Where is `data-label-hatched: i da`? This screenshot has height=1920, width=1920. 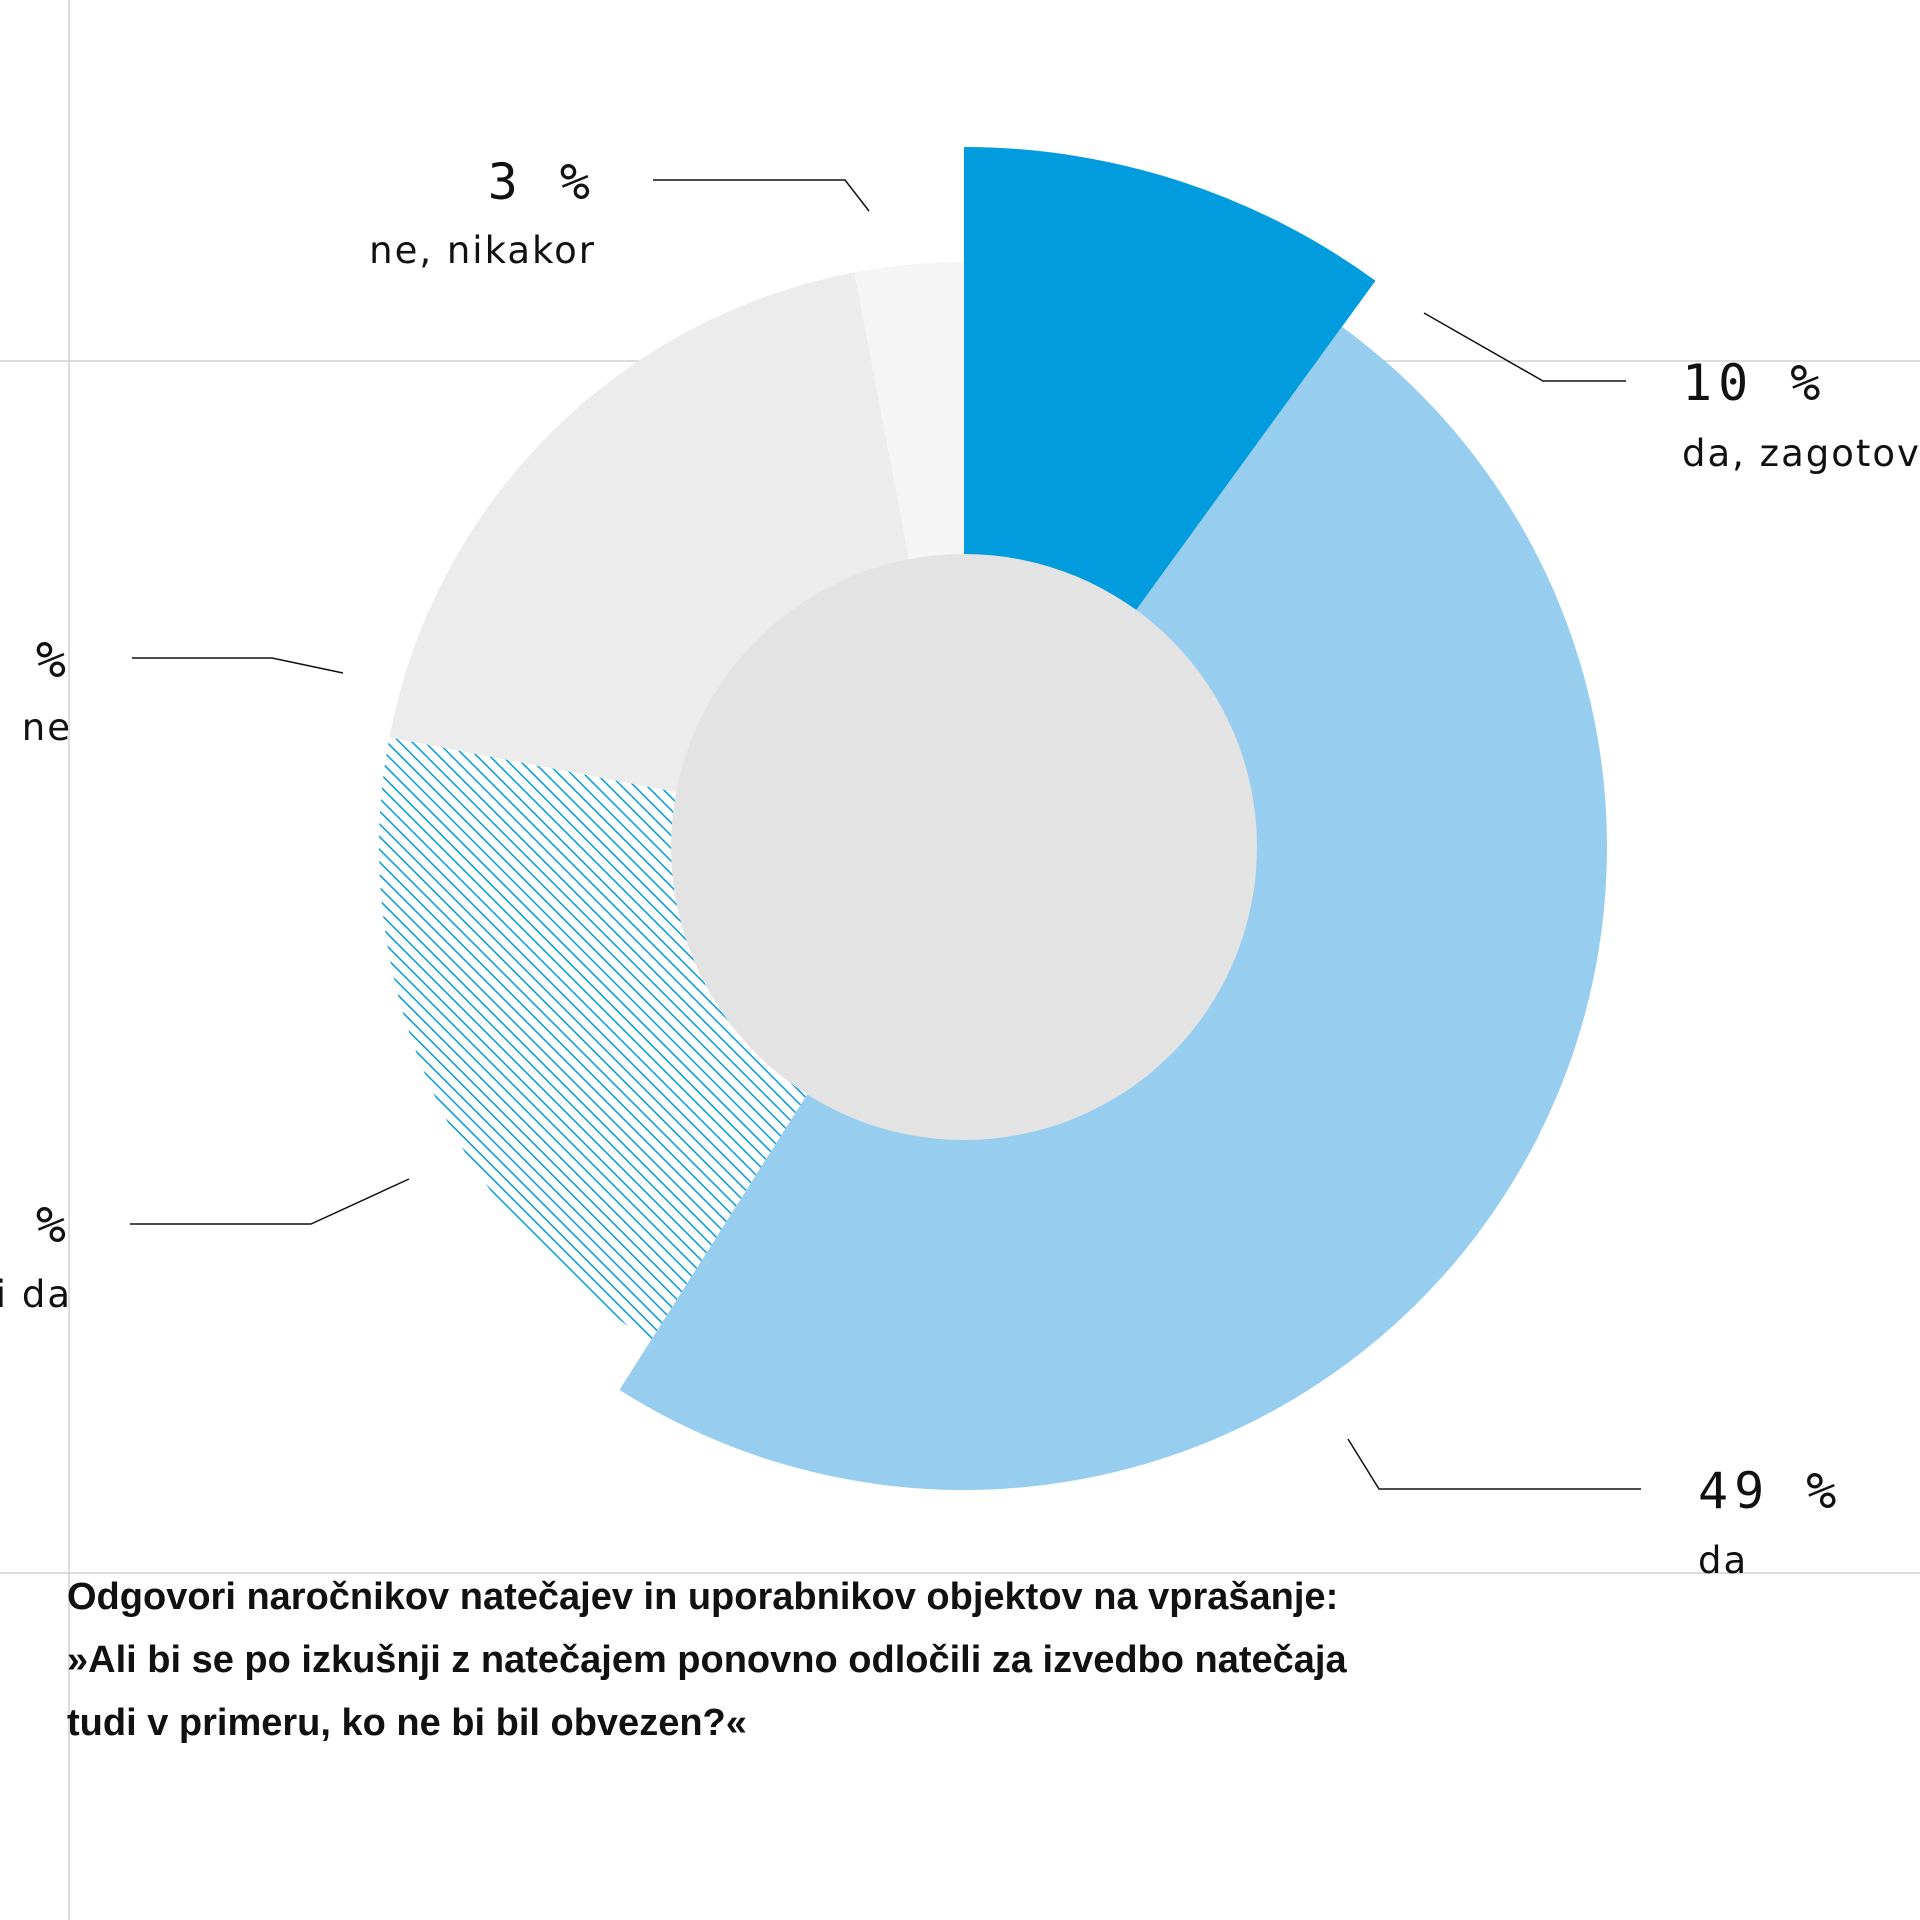
data-label-hatched: i da is located at coordinates (36, 1294).